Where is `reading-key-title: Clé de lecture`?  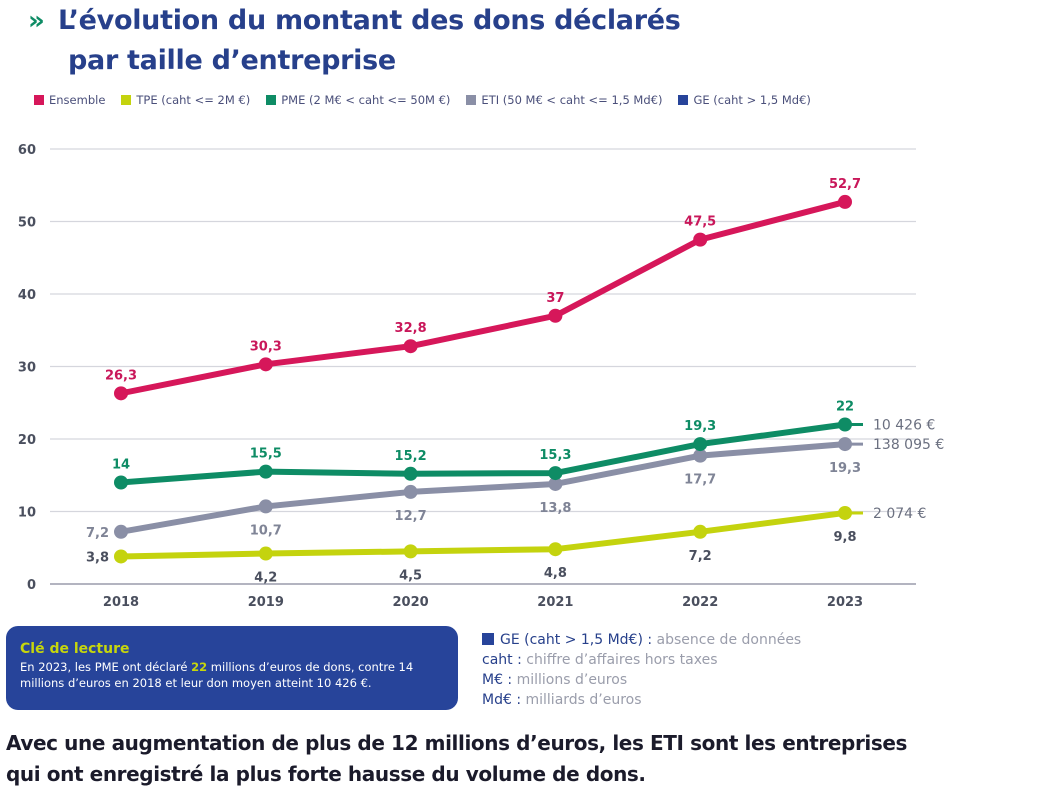 reading-key-title: Clé de lecture is located at coordinates (75, 649).